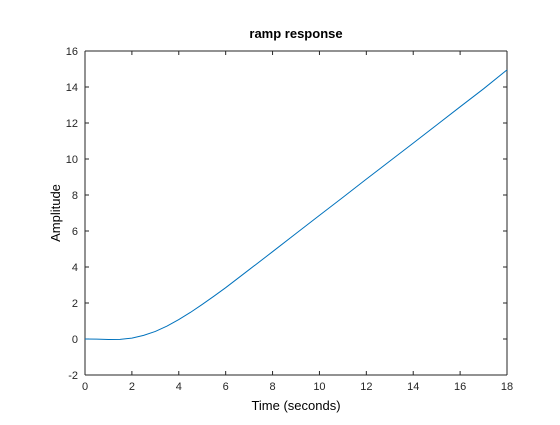 The width and height of the screenshot is (560, 425). Describe the element at coordinates (72, 88) in the screenshot. I see `y-tick-label: 14` at that location.